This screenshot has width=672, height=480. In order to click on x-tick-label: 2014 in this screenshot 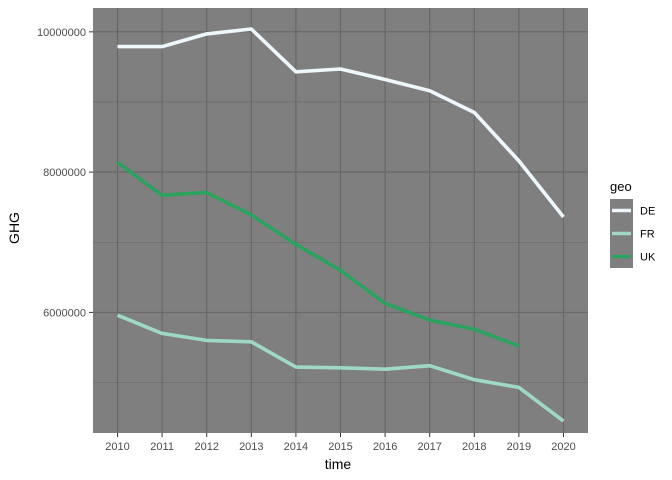, I will do `click(296, 447)`.